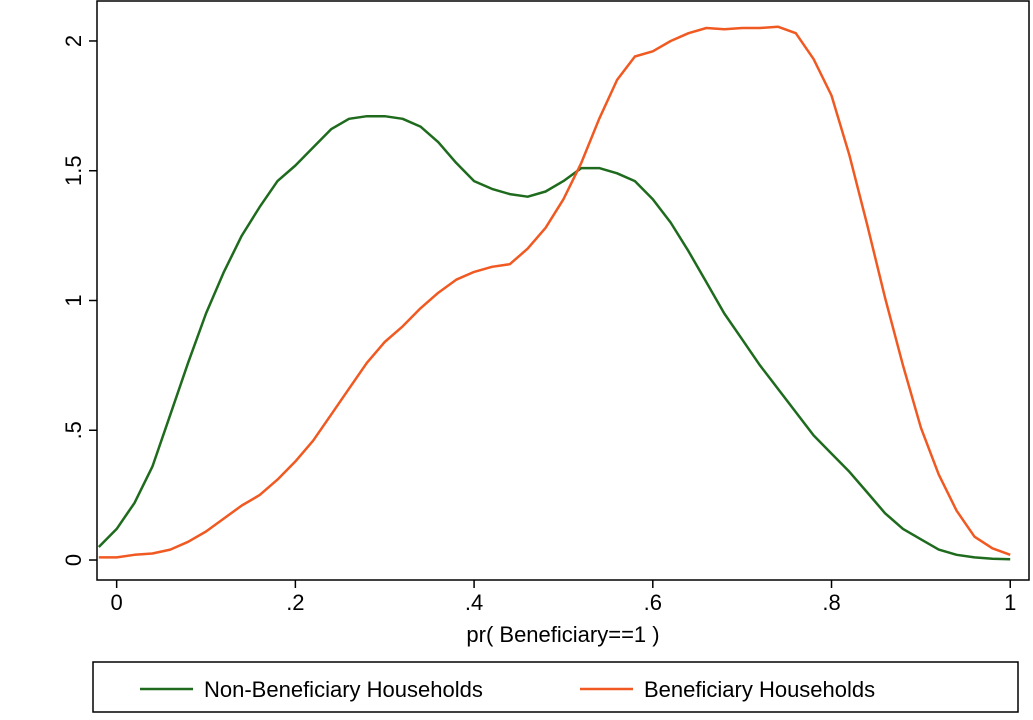 Image resolution: width=1033 pixels, height=720 pixels. Describe the element at coordinates (1010, 602) in the screenshot. I see `x-tick-label: 1` at that location.